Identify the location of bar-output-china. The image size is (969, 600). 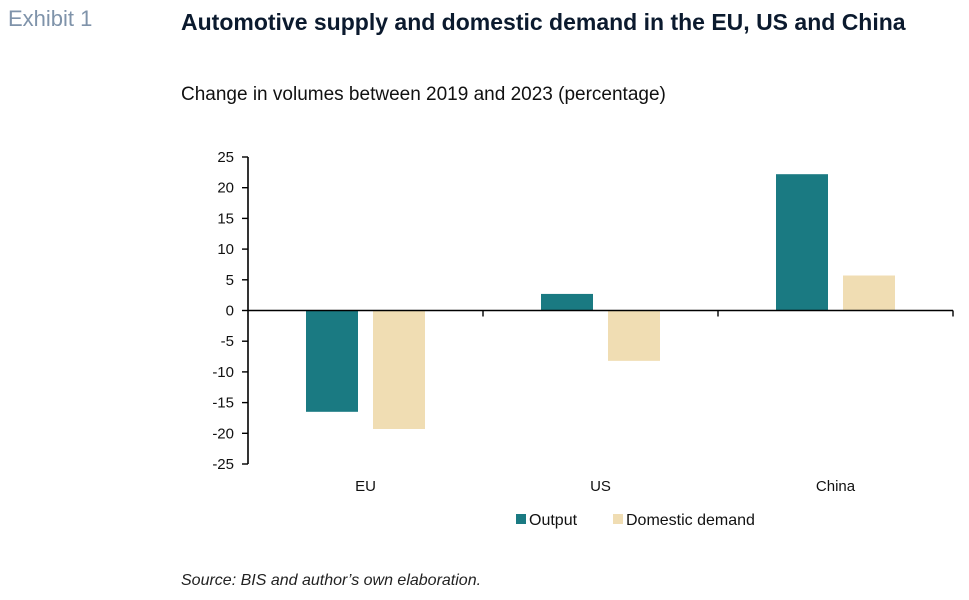
(802, 242).